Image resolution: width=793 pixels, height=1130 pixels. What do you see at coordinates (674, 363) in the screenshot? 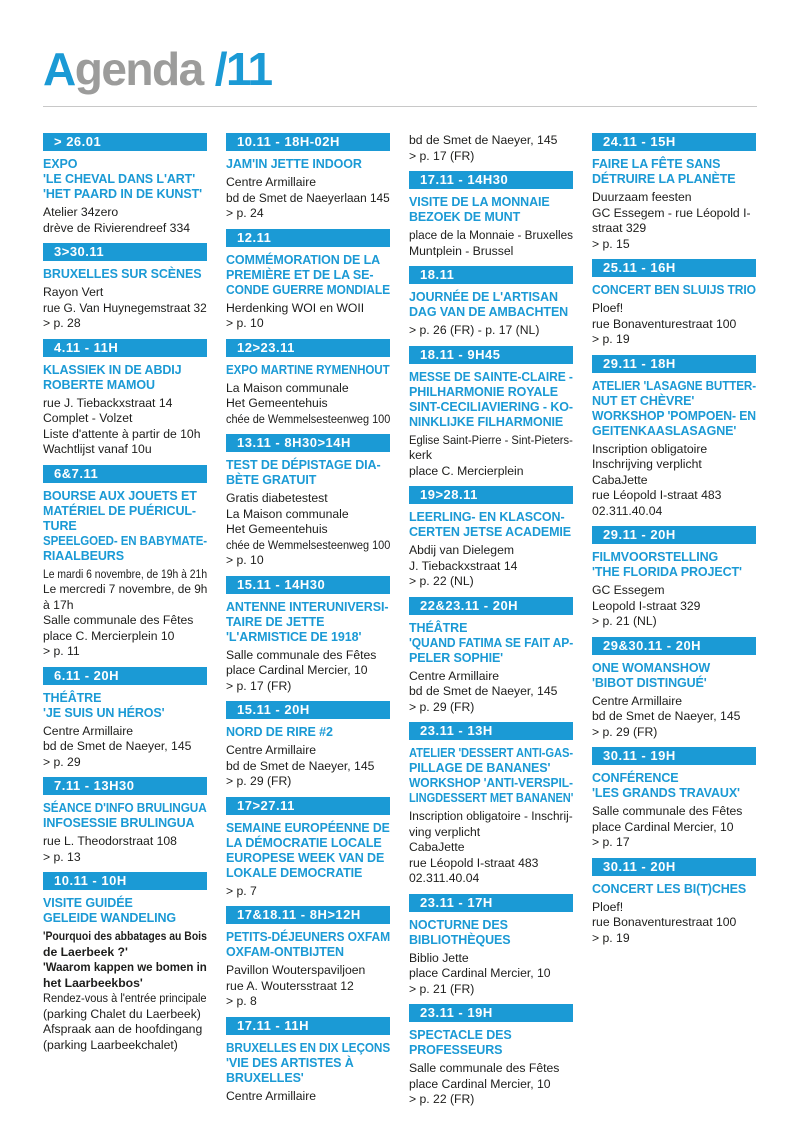
I see `event-date-bar: 29.11 - 18H` at bounding box center [674, 363].